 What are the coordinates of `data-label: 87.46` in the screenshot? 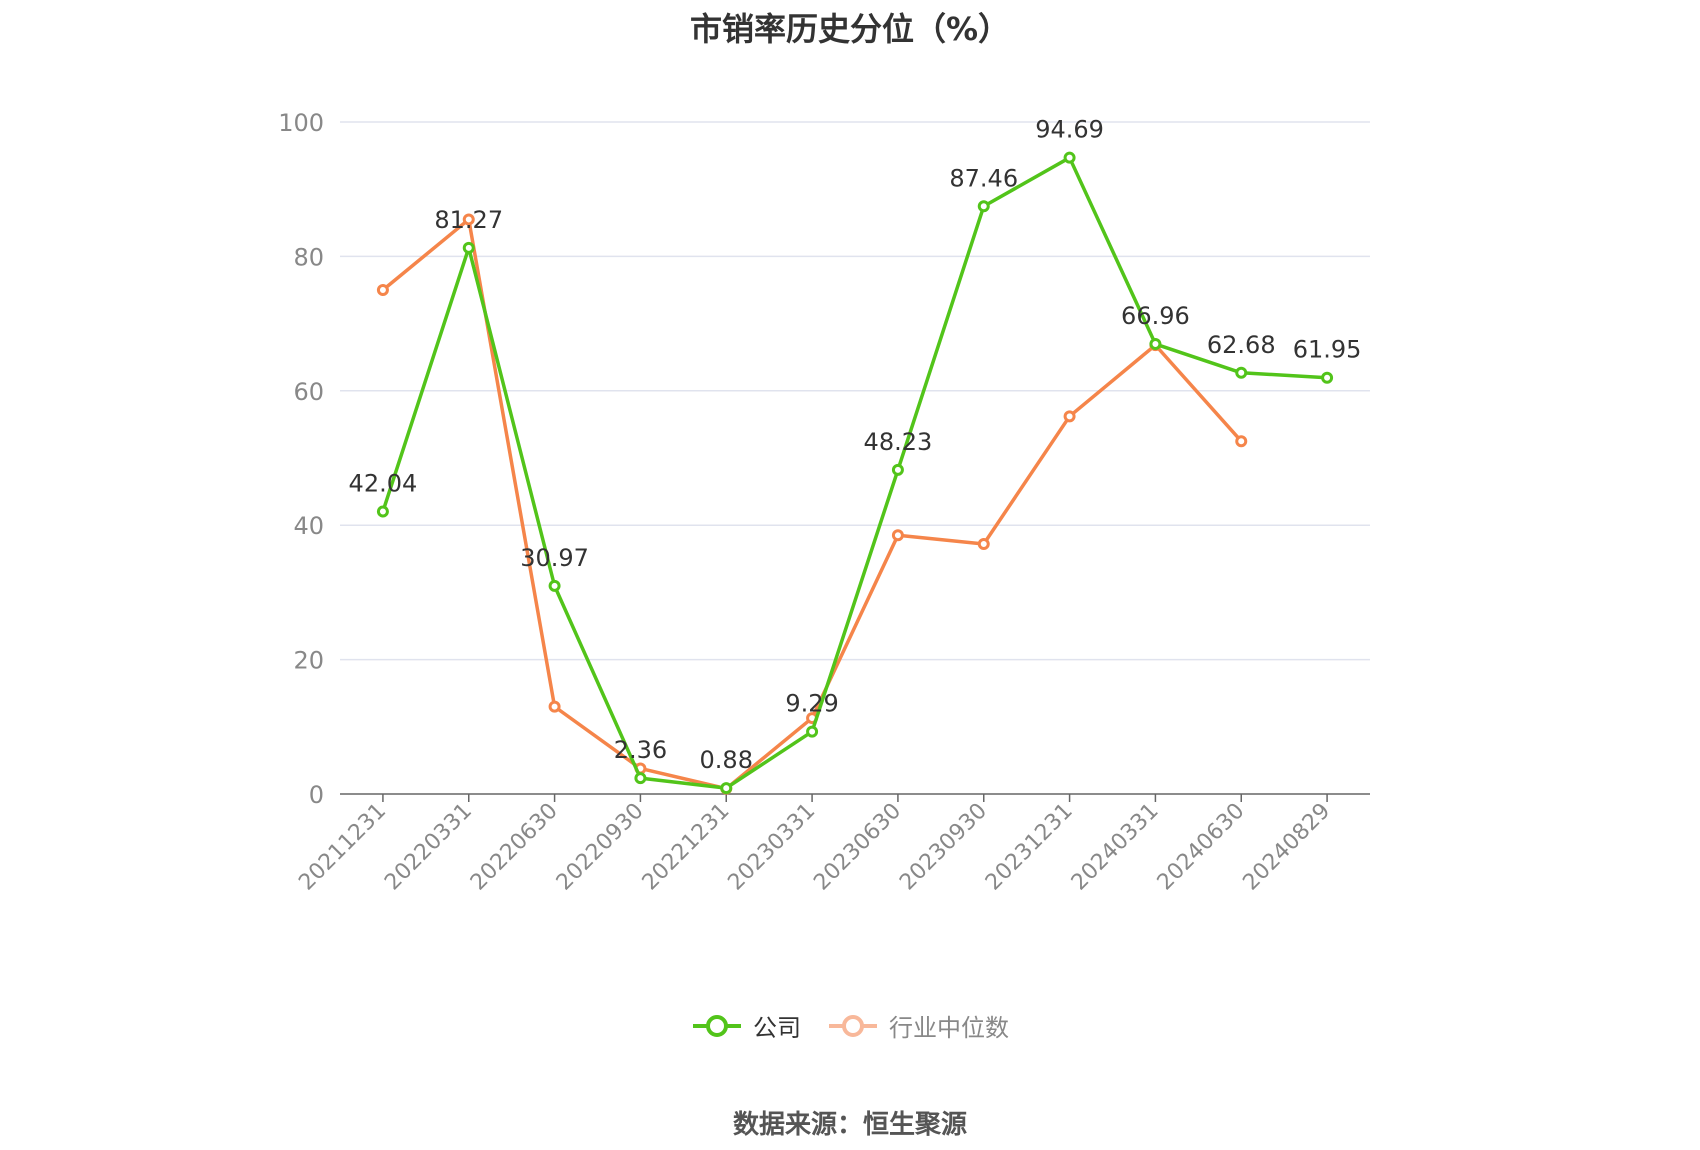 It's located at (983, 178).